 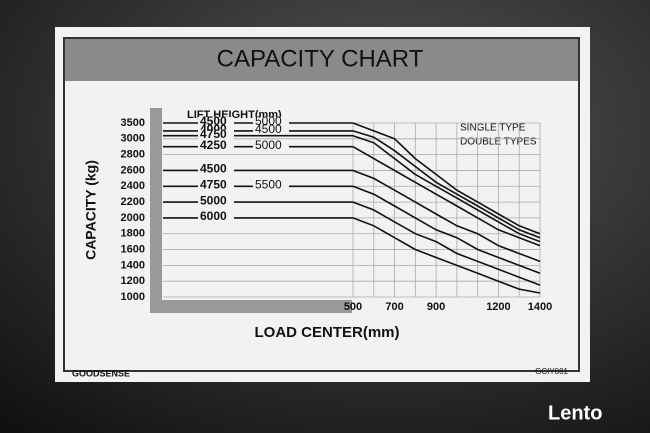 I want to click on title-bar, so click(x=321, y=60).